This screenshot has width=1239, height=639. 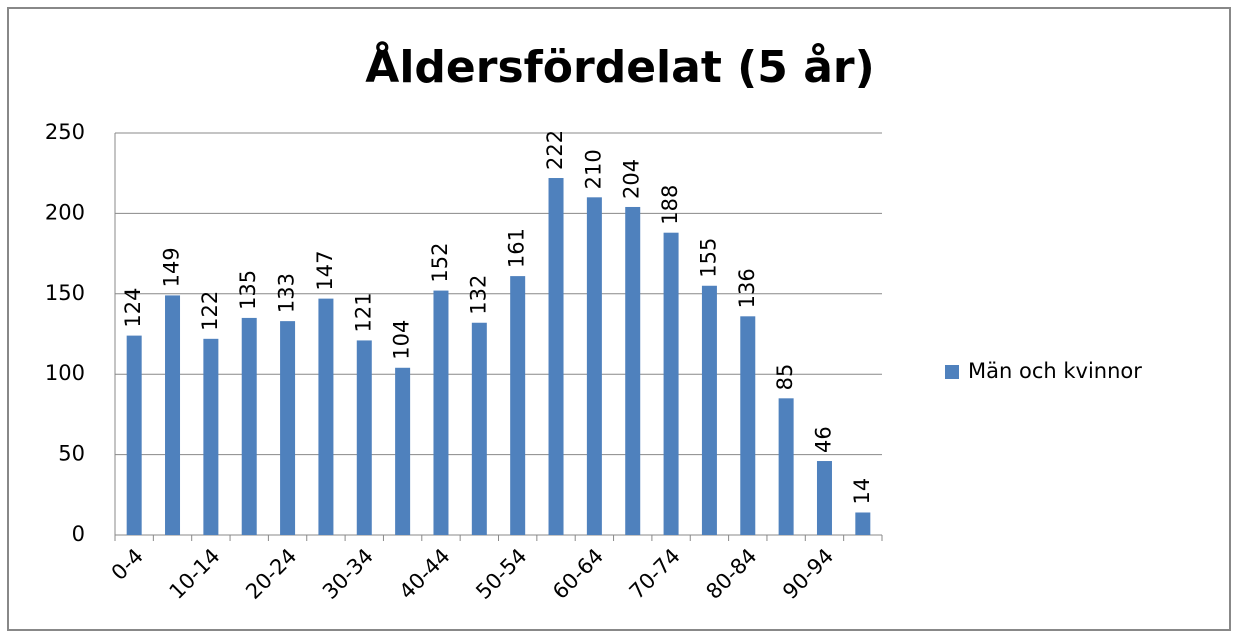 What do you see at coordinates (952, 372) in the screenshot?
I see `legend-swatch` at bounding box center [952, 372].